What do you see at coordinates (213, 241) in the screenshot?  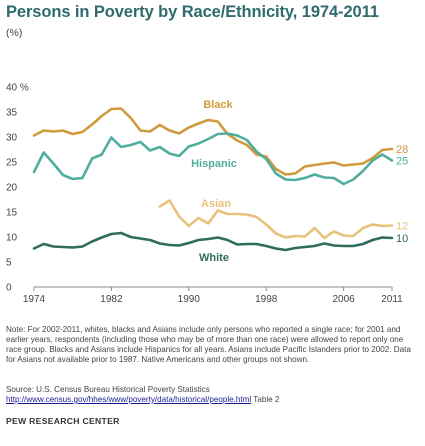 I see `series-line-white` at bounding box center [213, 241].